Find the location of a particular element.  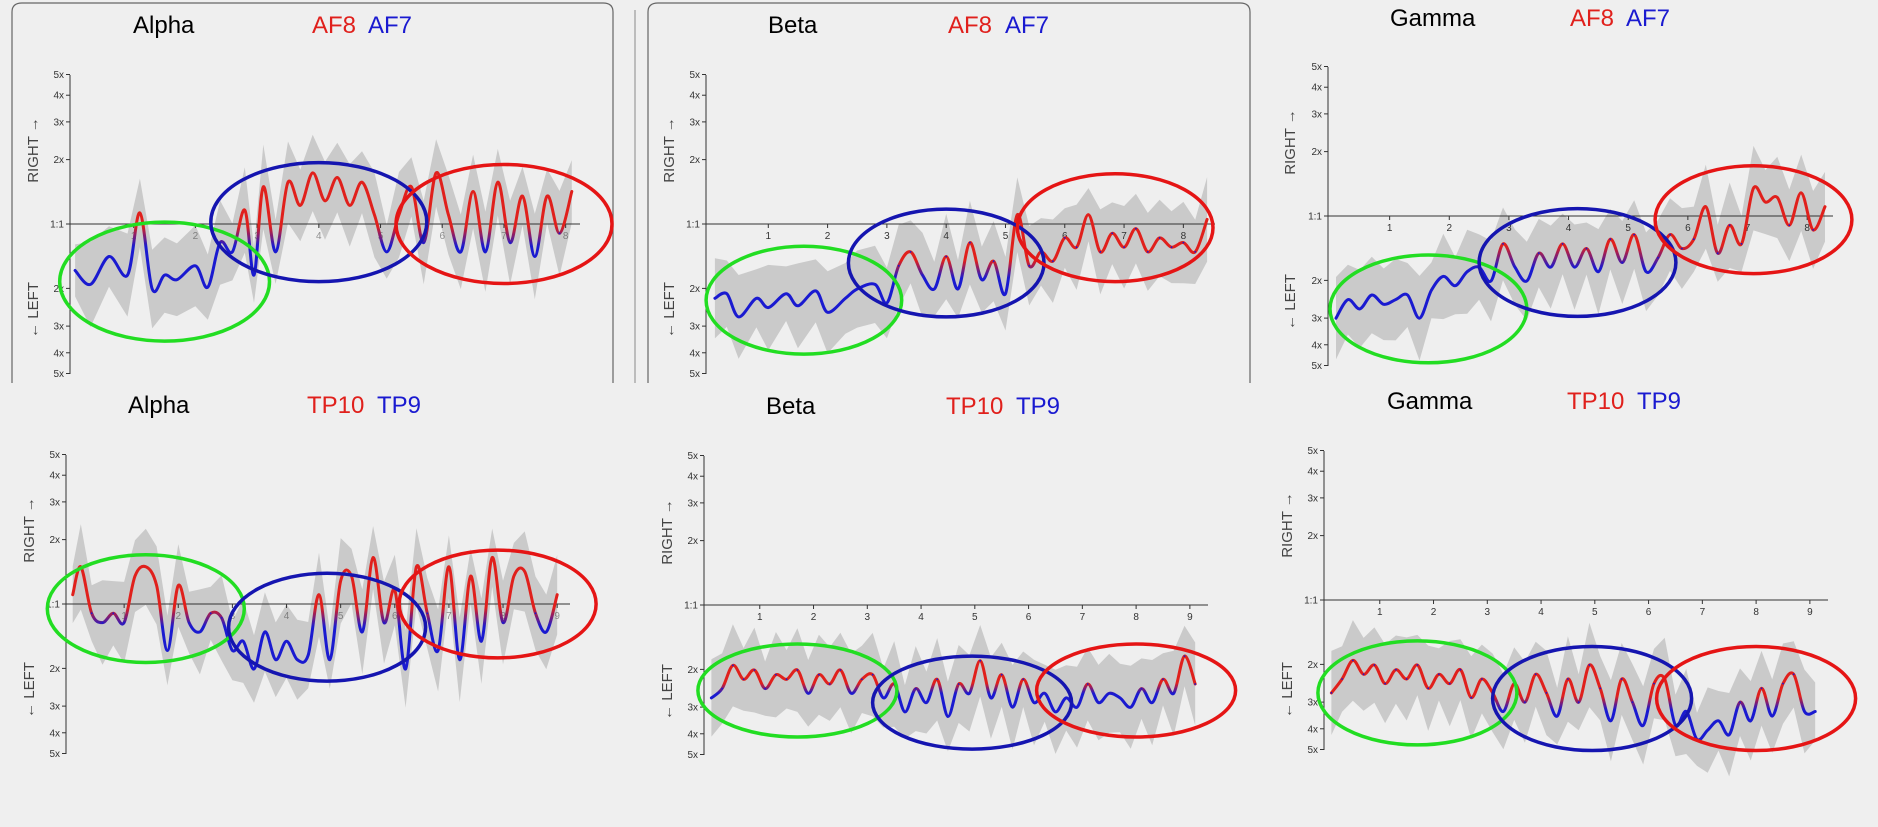

red-highlight-ellipse is located at coordinates (1756, 698).